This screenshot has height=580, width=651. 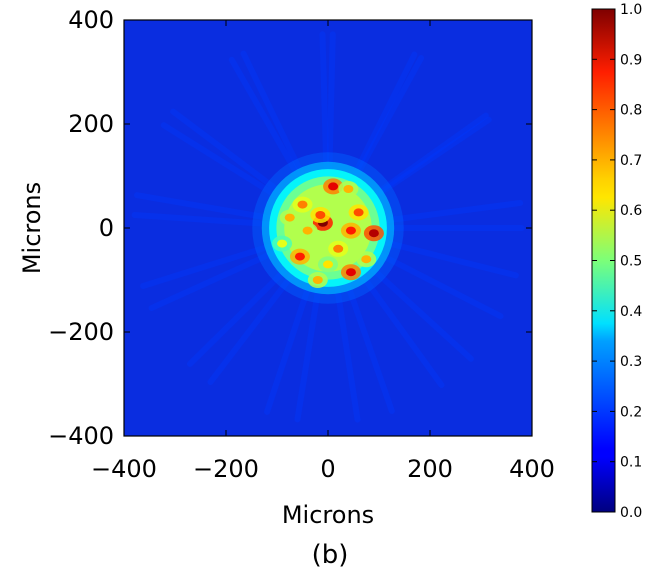 I want to click on colorbar: 0.0 0.1 0.2 0.3 0.4 0.5 0.6 0.7 0.8 0.9 1.0, so click(x=616, y=261).